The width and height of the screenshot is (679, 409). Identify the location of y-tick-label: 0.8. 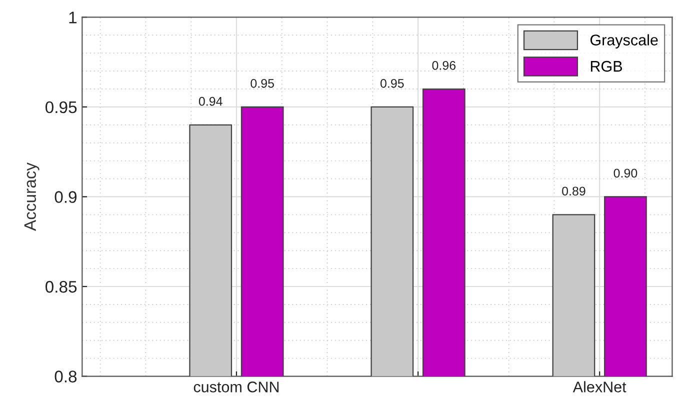
(65, 376).